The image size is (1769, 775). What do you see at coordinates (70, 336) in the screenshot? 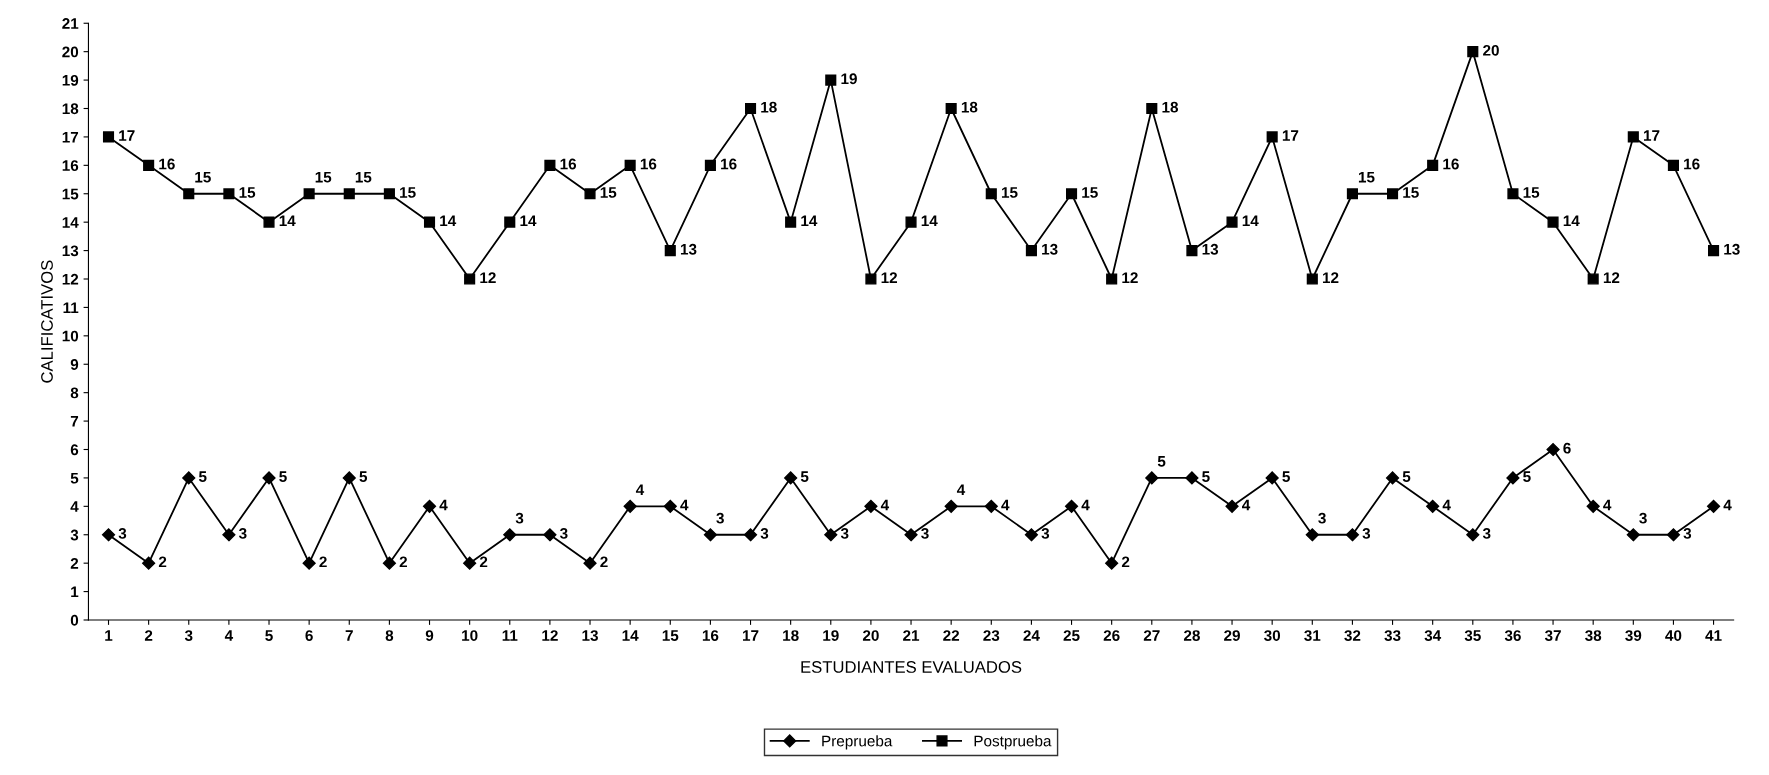
I see `y-tick-label: 10` at bounding box center [70, 336].